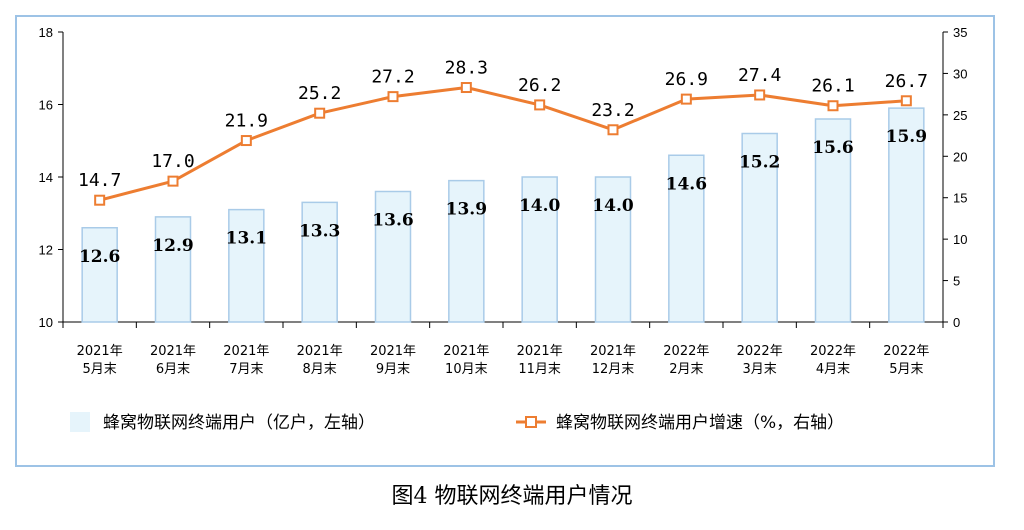 The image size is (1024, 530). I want to click on x-tick-label: 6月末, so click(173, 369).